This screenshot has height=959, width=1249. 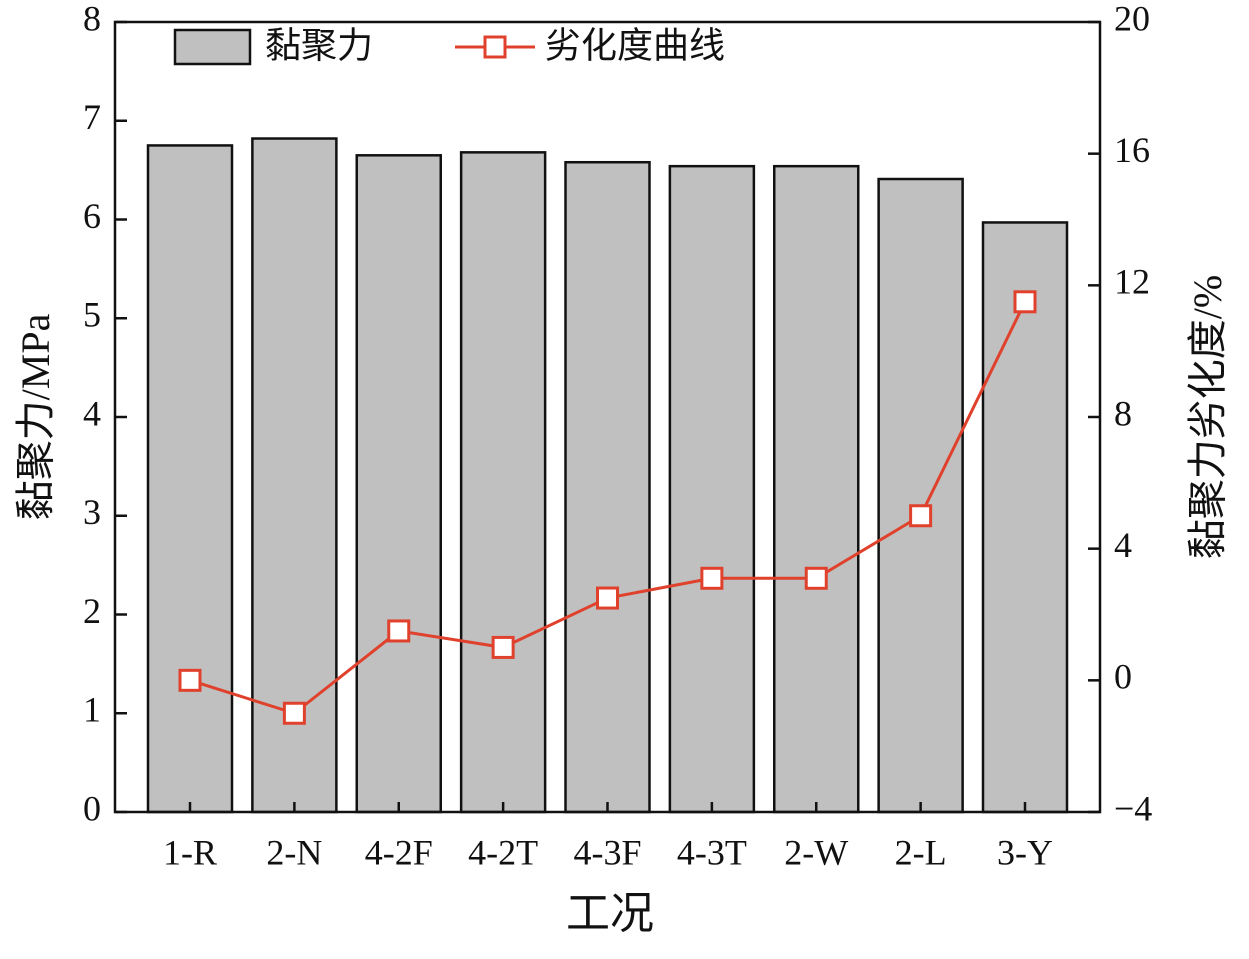 I want to click on x-tick-label: 4-2F, so click(x=399, y=852).